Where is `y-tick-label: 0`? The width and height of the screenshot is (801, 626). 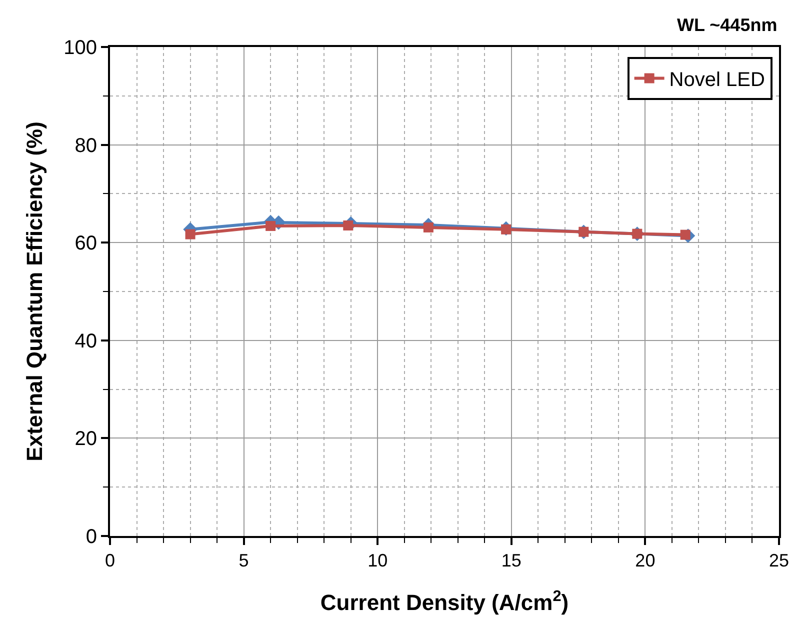 y-tick-label: 0 is located at coordinates (91, 537).